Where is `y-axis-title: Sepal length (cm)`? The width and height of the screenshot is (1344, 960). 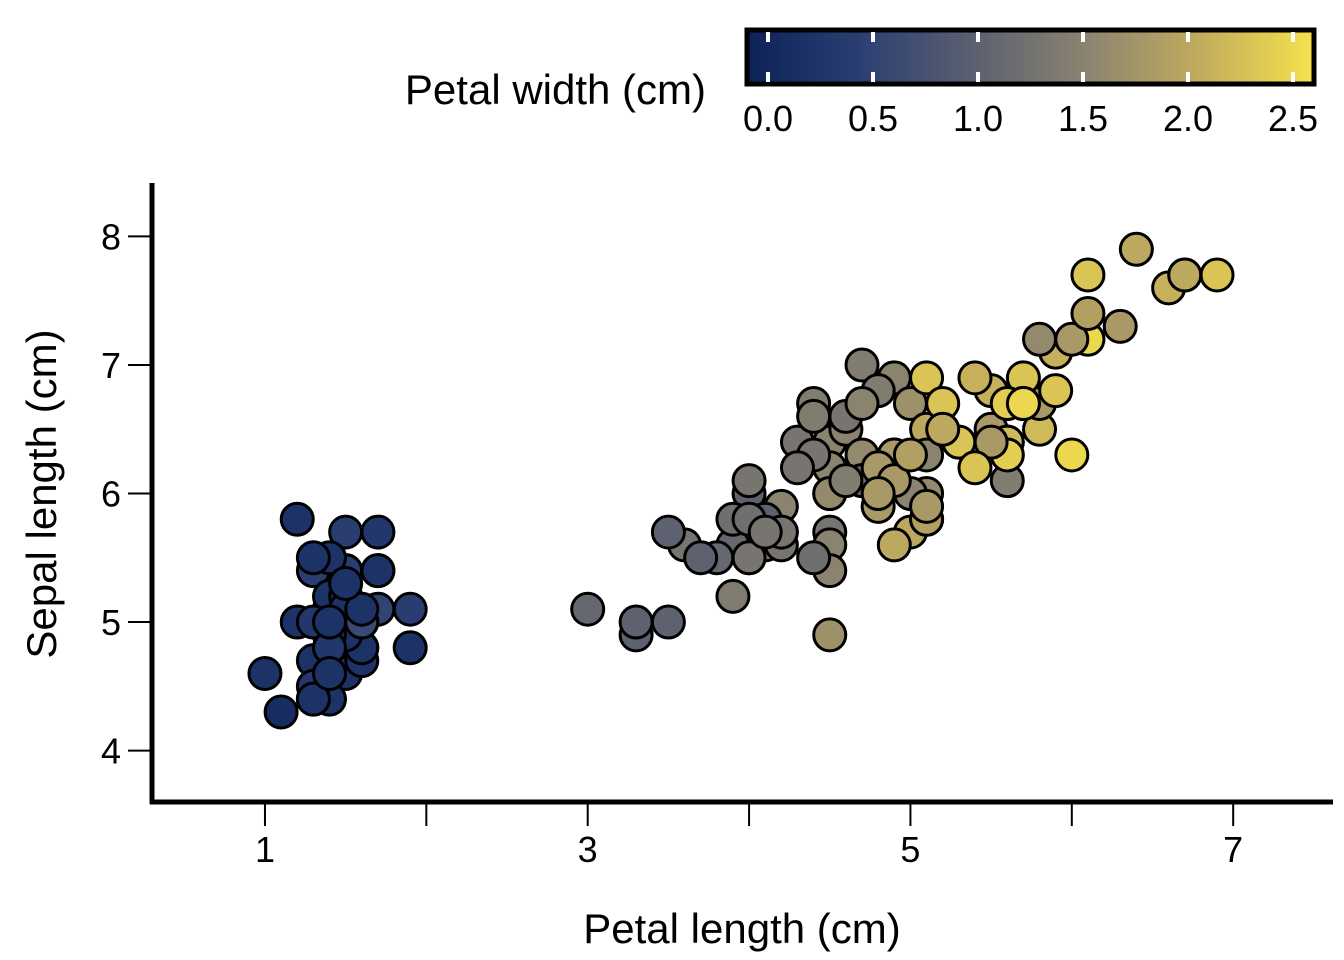
y-axis-title: Sepal length (cm) is located at coordinates (41, 493).